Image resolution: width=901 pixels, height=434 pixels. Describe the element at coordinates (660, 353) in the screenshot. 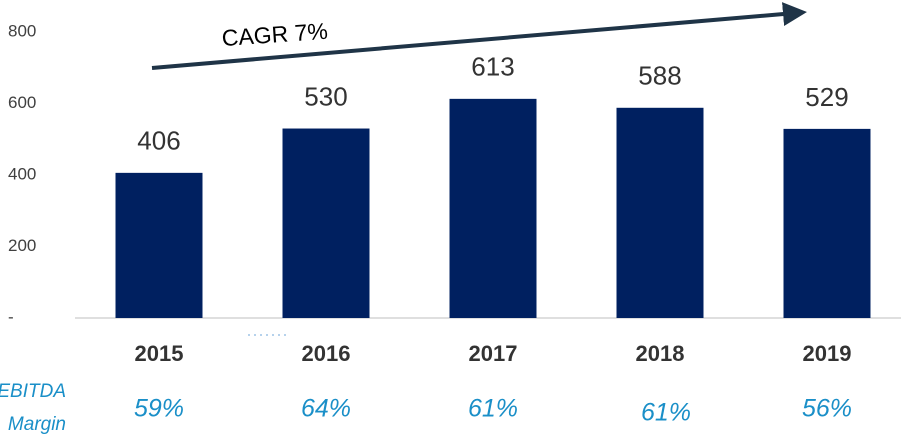

I see `x-tick-label: 2018` at that location.